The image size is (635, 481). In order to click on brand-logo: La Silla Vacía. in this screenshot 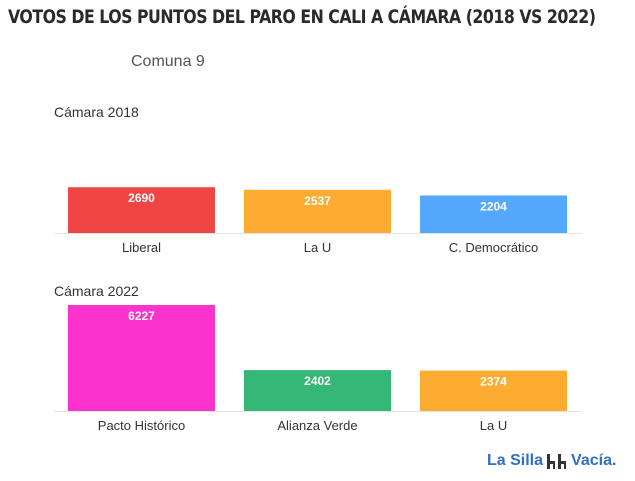, I will do `click(551, 461)`.